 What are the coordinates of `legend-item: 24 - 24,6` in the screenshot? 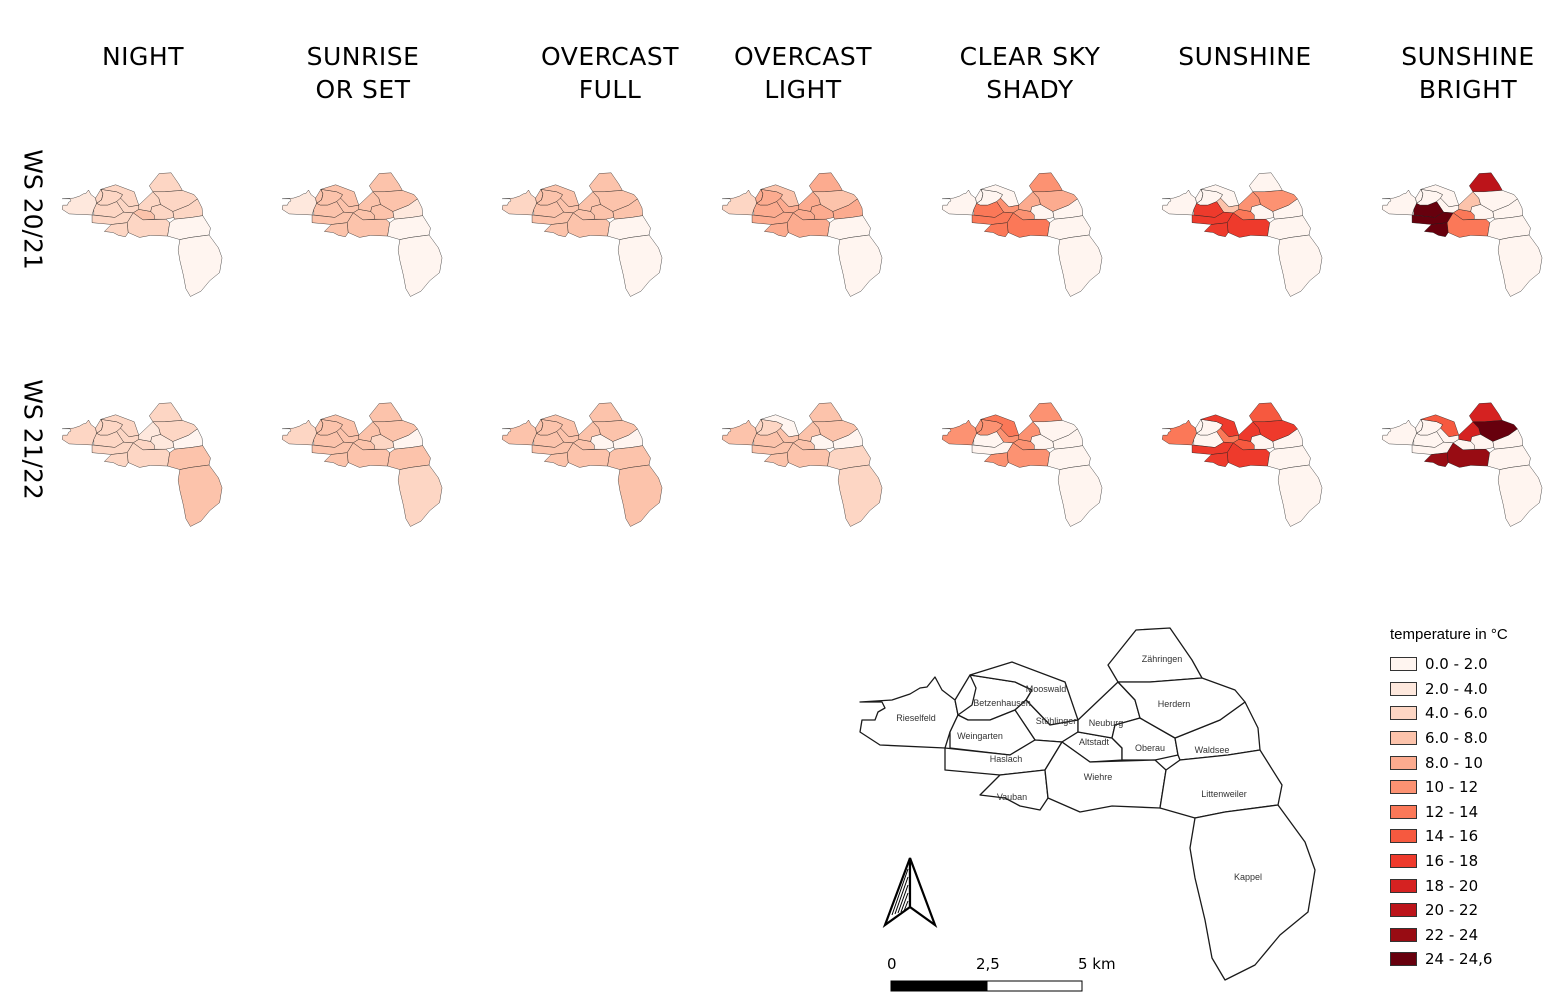 It's located at (1449, 959).